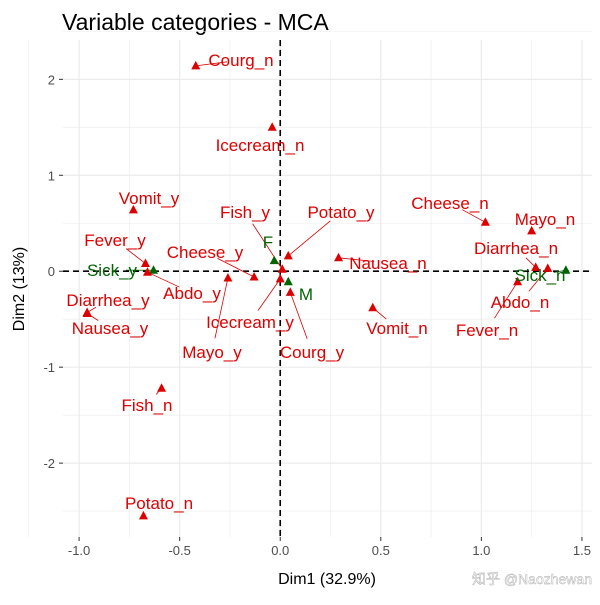 The image size is (600, 605). Describe the element at coordinates (396, 328) in the screenshot. I see `point-label: Vomit_n` at that location.